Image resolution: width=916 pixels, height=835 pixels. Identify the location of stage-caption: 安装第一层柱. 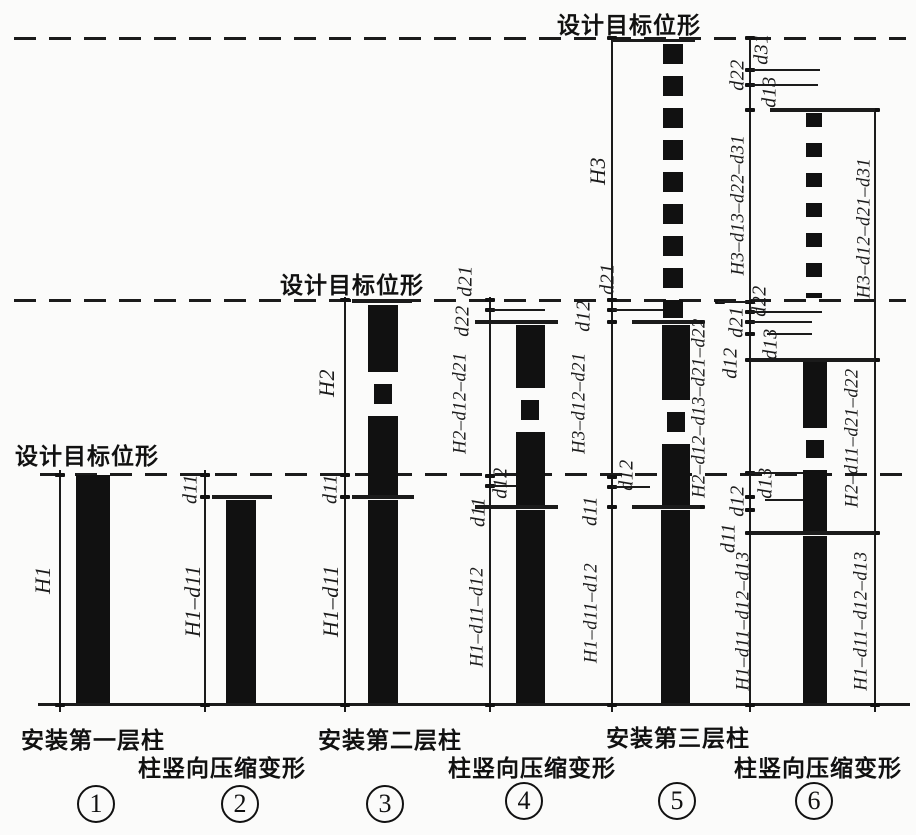
(93, 740).